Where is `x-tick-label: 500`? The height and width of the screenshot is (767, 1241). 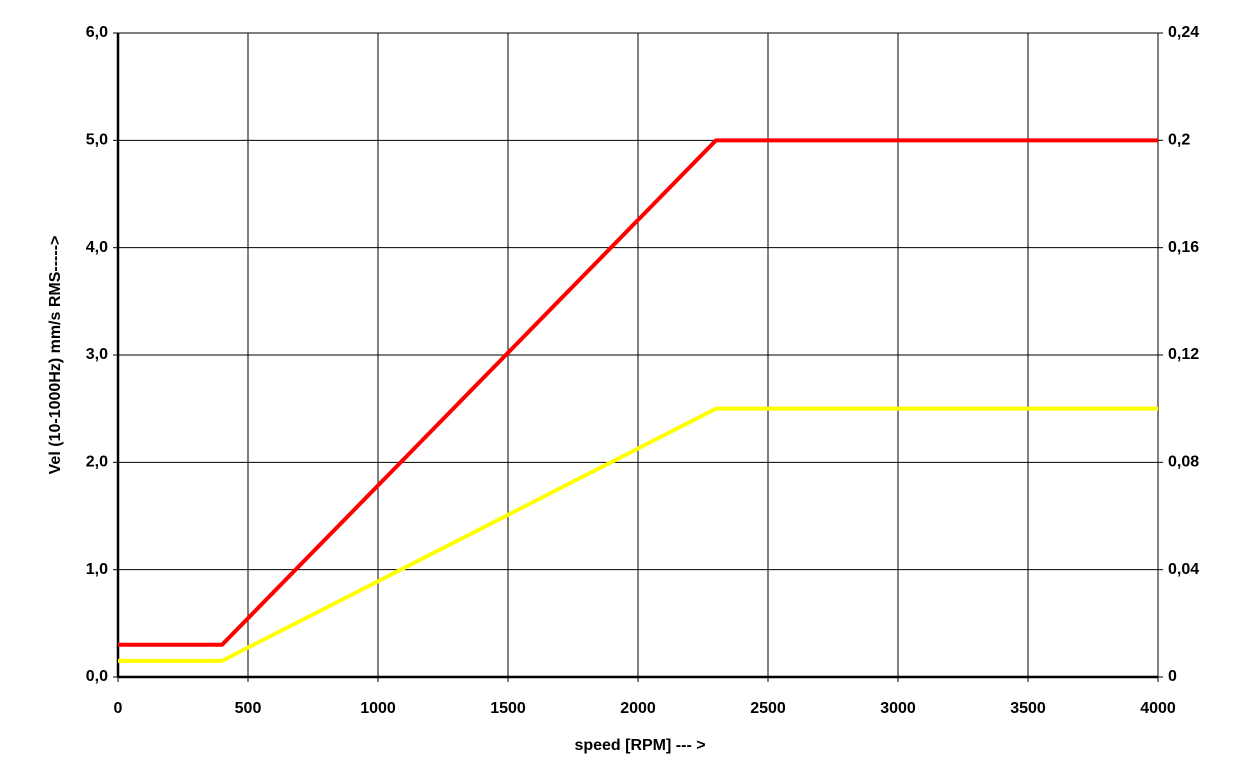
x-tick-label: 500 is located at coordinates (248, 708).